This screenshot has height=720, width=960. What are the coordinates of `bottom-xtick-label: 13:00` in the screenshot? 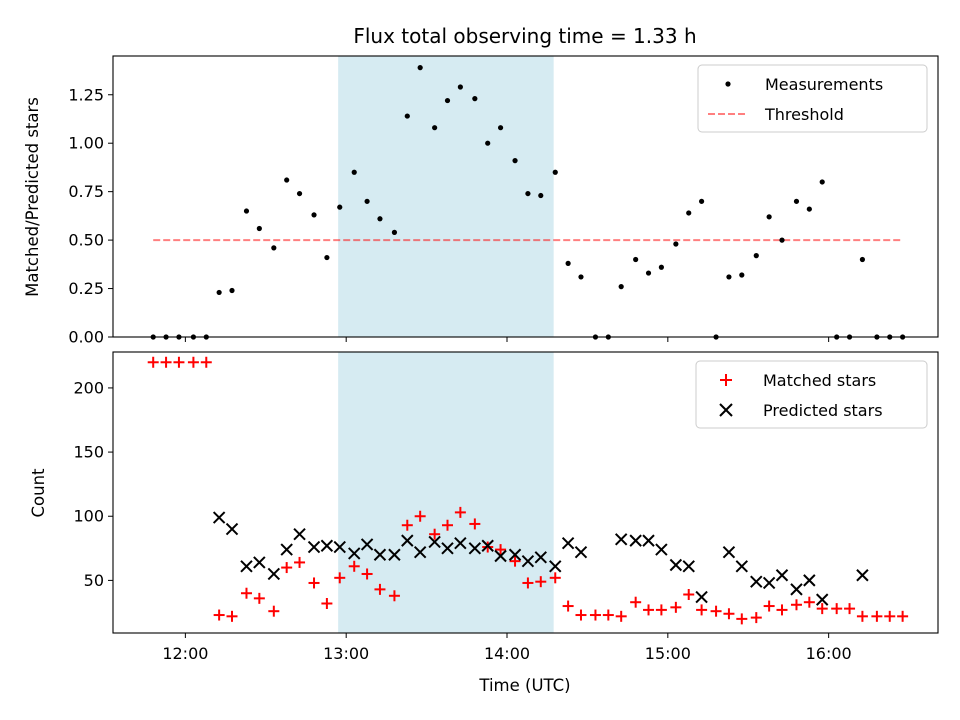 It's located at (346, 653).